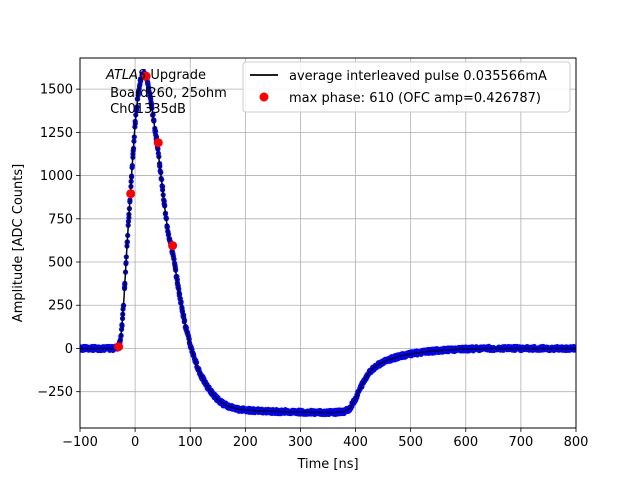 The image size is (640, 480). Describe the element at coordinates (60, 306) in the screenshot. I see `y-tick-label: 250` at that location.